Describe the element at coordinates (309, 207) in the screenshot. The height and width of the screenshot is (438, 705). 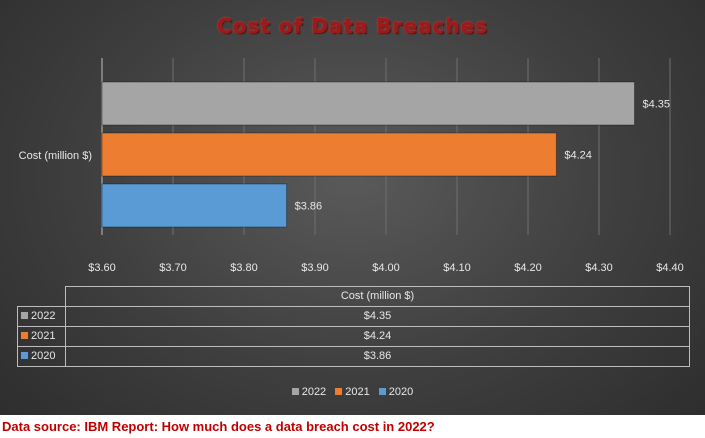
I see `data-label: $3.86` at that location.